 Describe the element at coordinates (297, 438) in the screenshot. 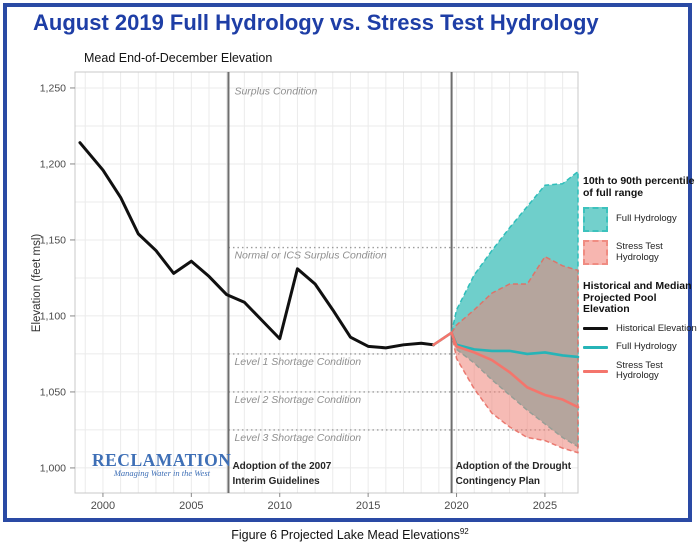

I see `threshold-label: Level 3 Shortage Condition` at that location.